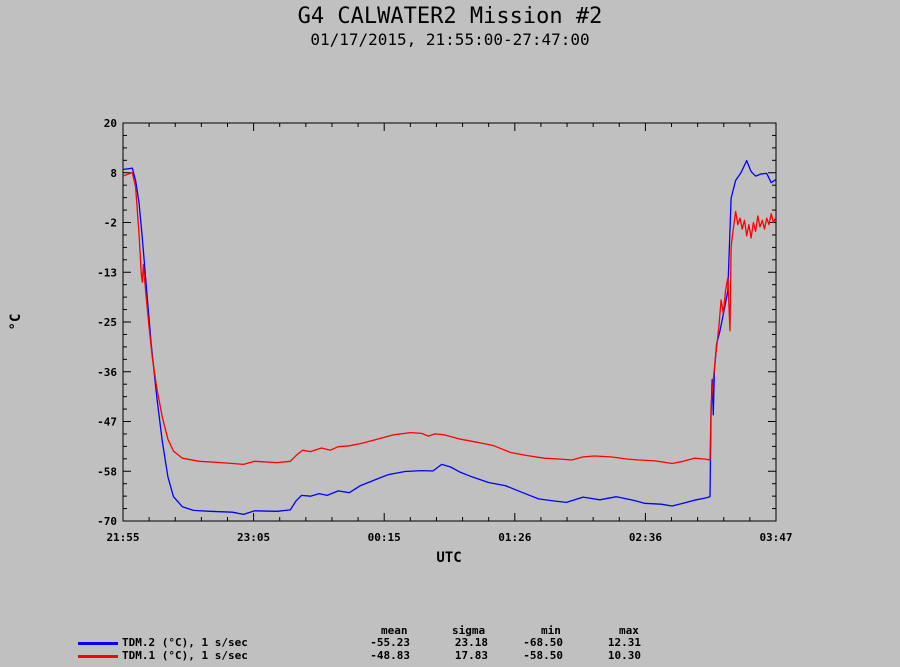  I want to click on y-tick-label: -25, so click(107, 322).